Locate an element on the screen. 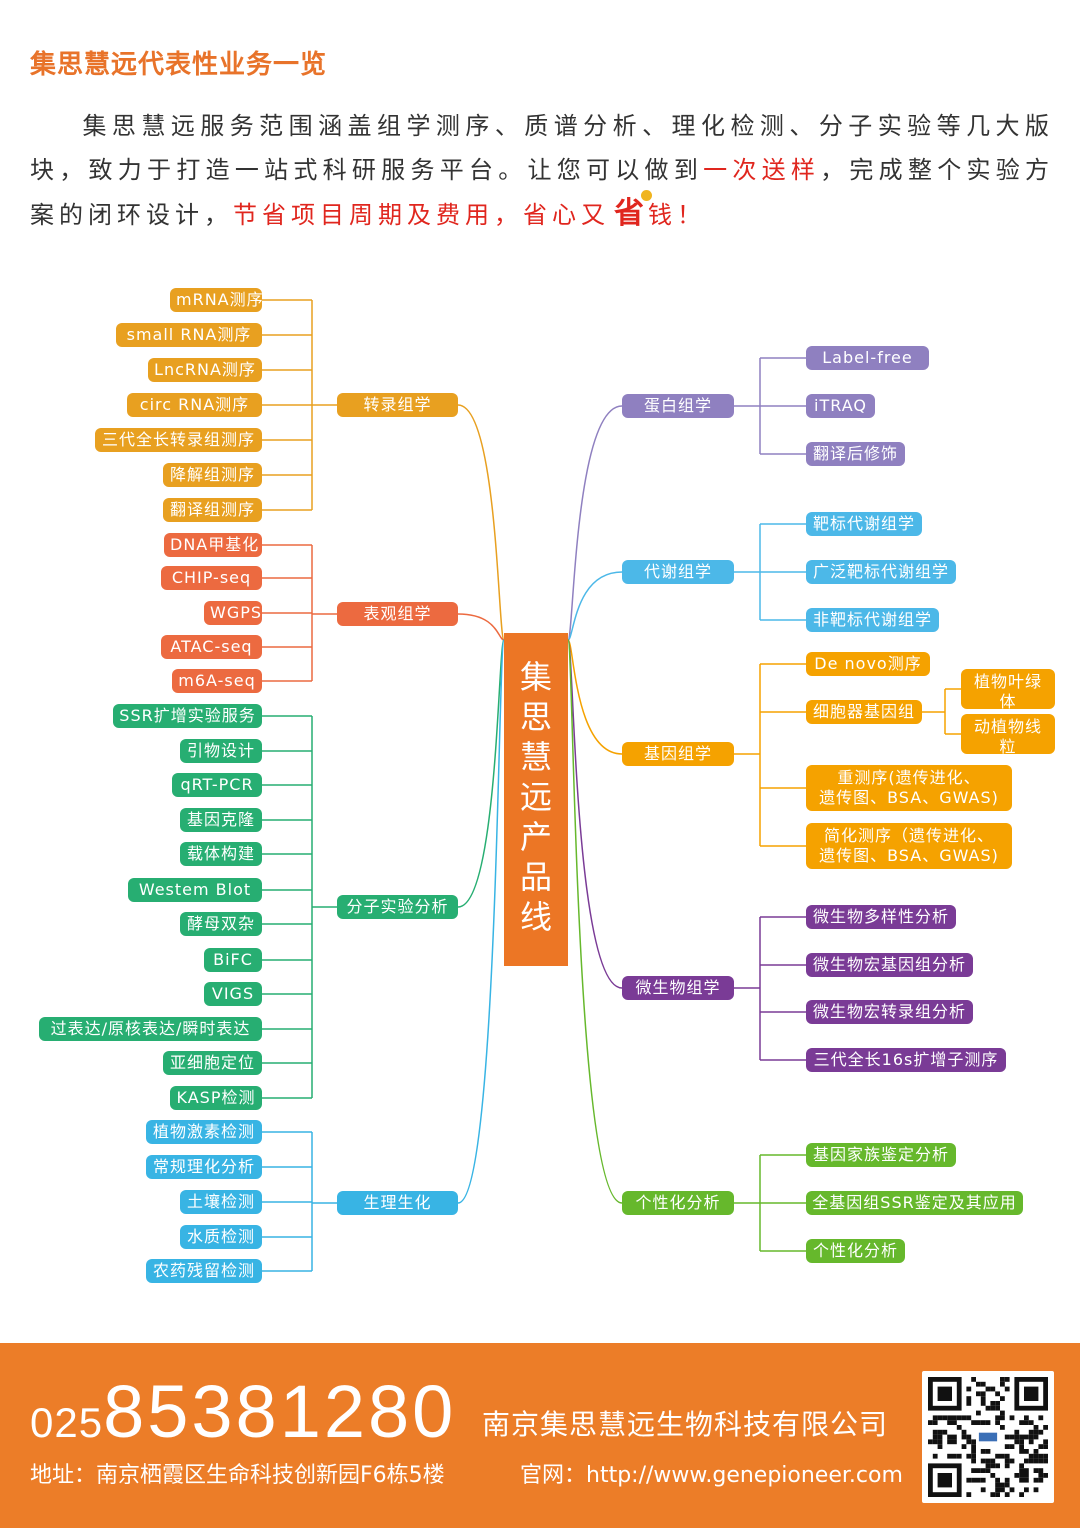 This screenshot has width=1080, height=1528. qr-code-icon is located at coordinates (988, 1437).